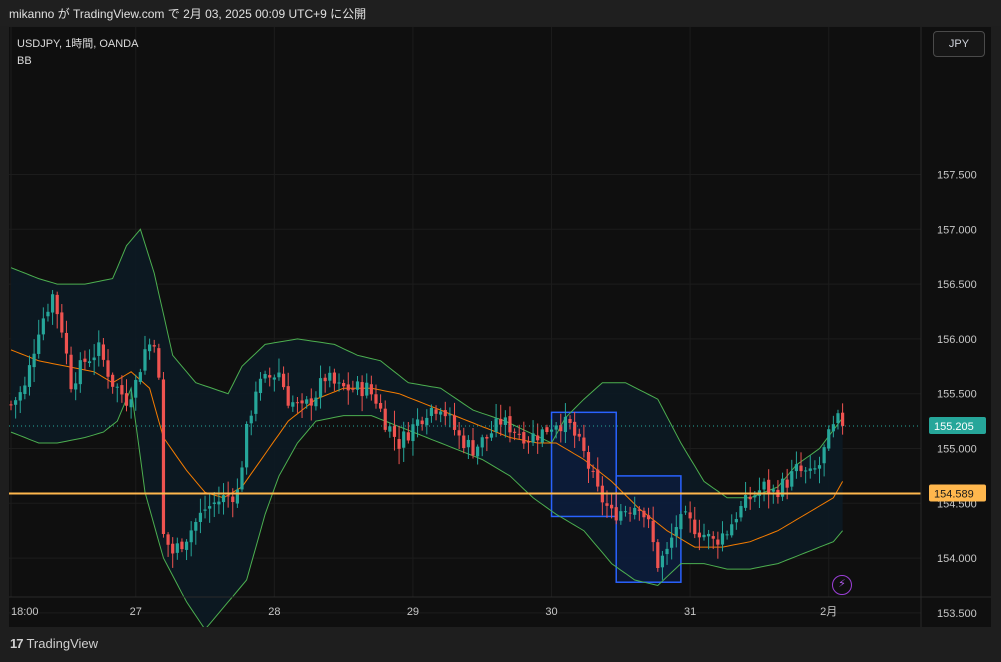 Image resolution: width=1001 pixels, height=662 pixels. Describe the element at coordinates (954, 495) in the screenshot. I see `hline-price-badge: 154.589` at that location.